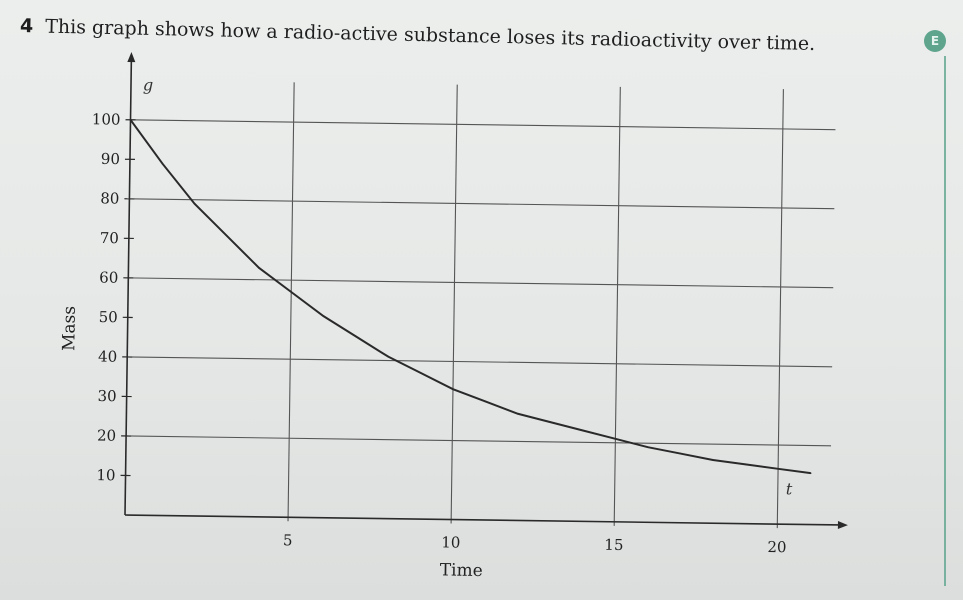  I want to click on y-tick-label-30: 30, so click(106, 396).